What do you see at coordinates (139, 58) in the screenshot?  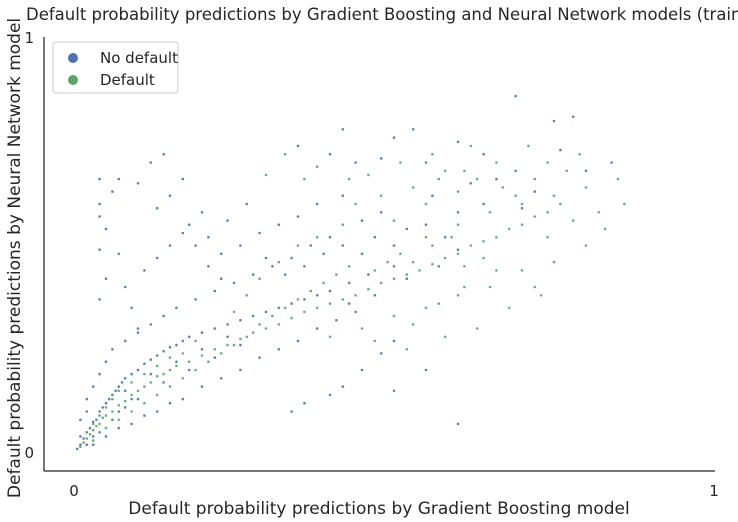 I see `legend-label-no-default: No default` at bounding box center [139, 58].